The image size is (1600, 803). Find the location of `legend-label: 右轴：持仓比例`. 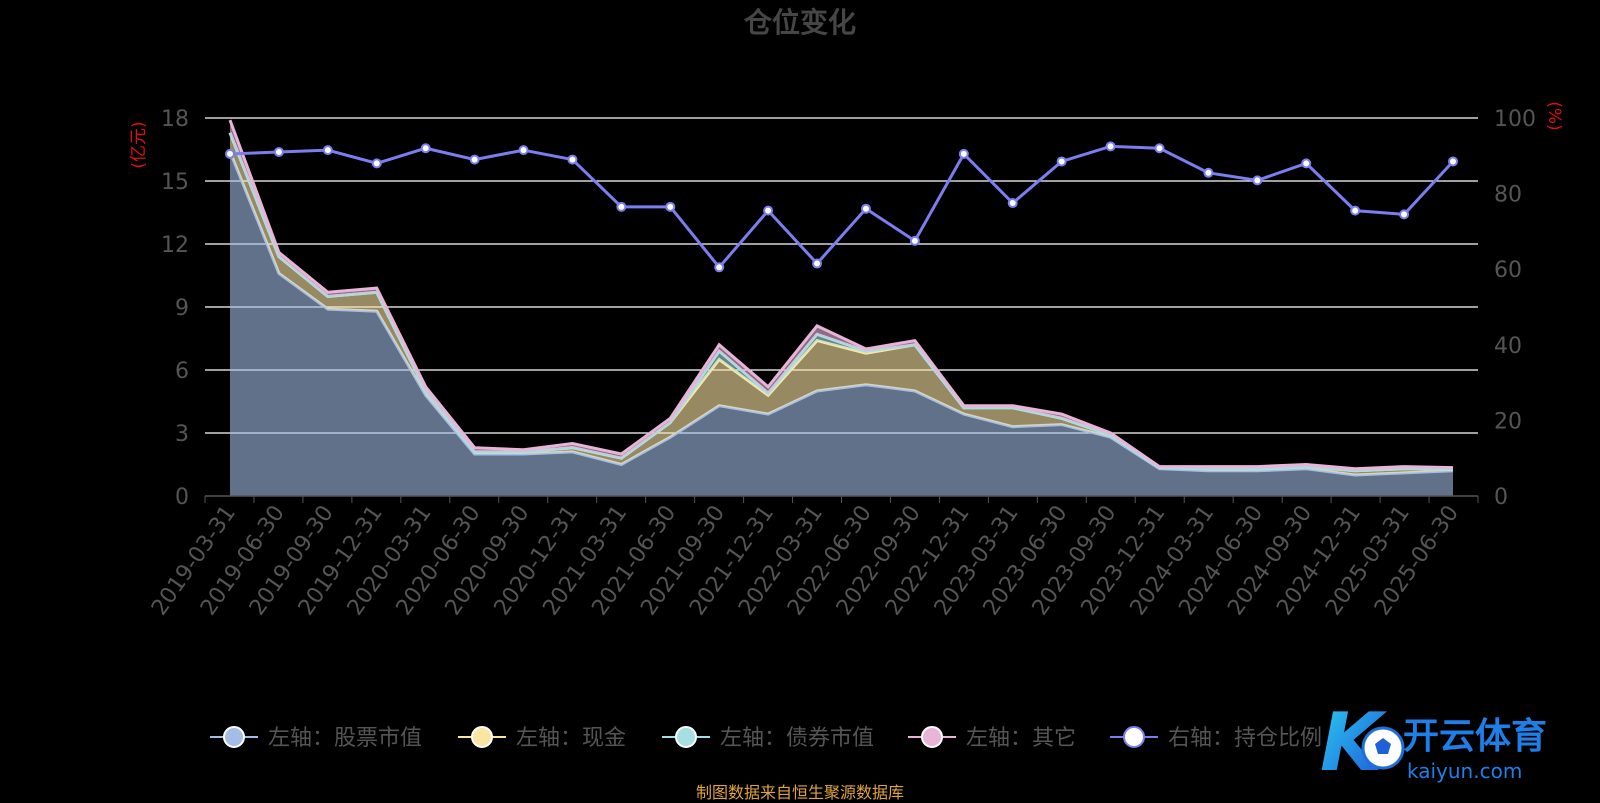

legend-label: 右轴：持仓比例 is located at coordinates (1245, 738).